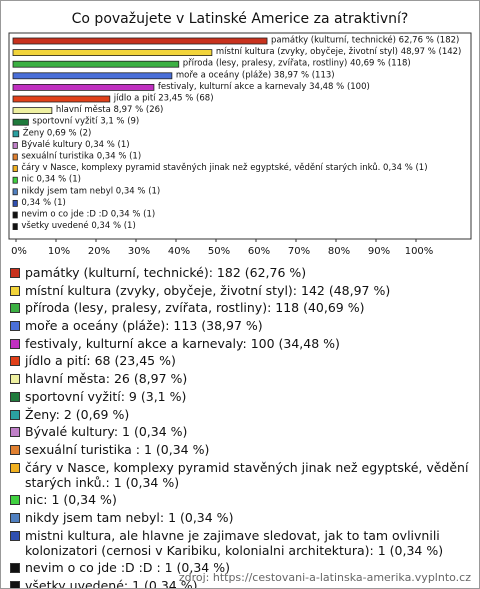  What do you see at coordinates (57, 132) in the screenshot?
I see `value-label: Ženy 0,69 % (2)` at bounding box center [57, 132].